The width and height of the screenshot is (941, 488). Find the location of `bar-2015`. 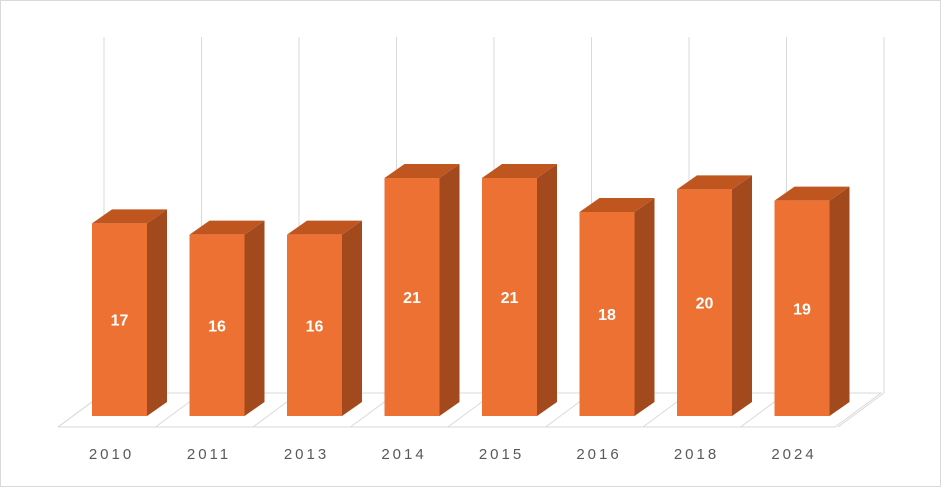

bar-2015 is located at coordinates (519, 290).